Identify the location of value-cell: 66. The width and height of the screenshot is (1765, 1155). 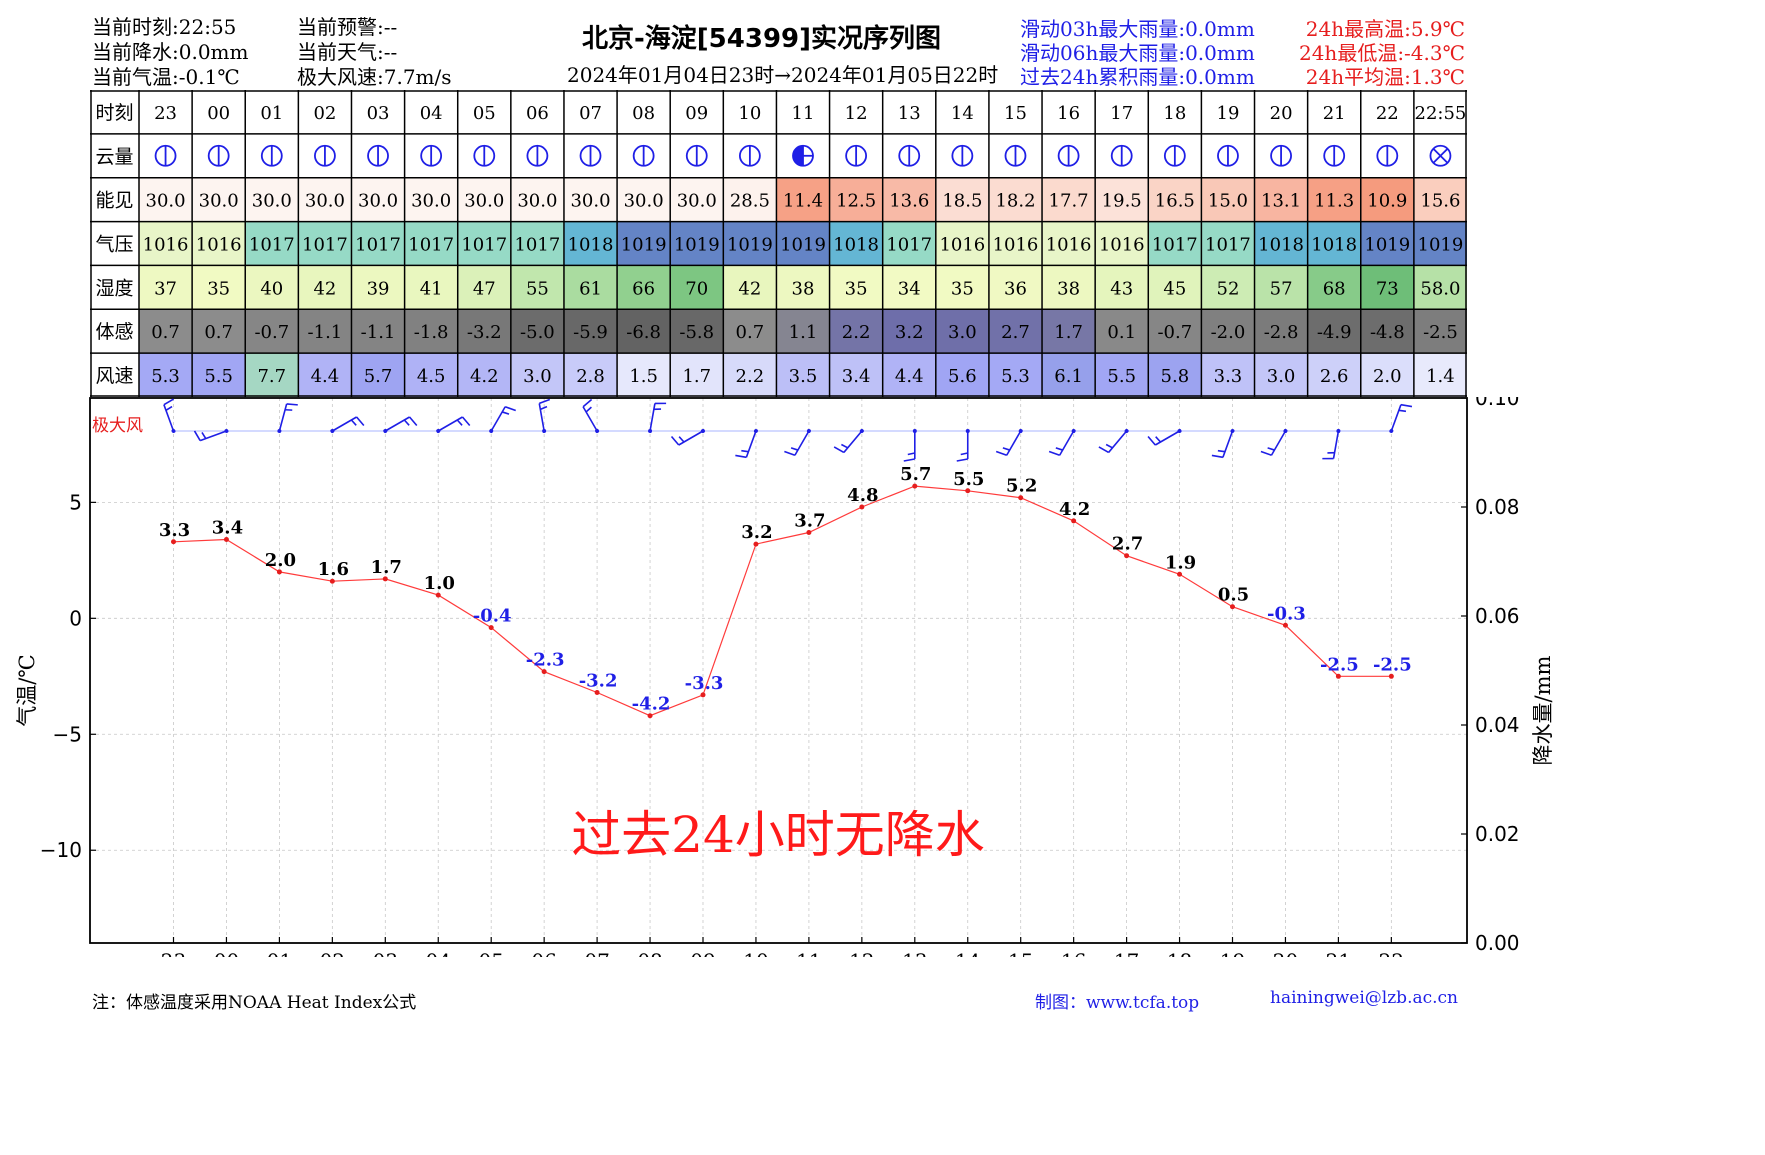
(643, 288).